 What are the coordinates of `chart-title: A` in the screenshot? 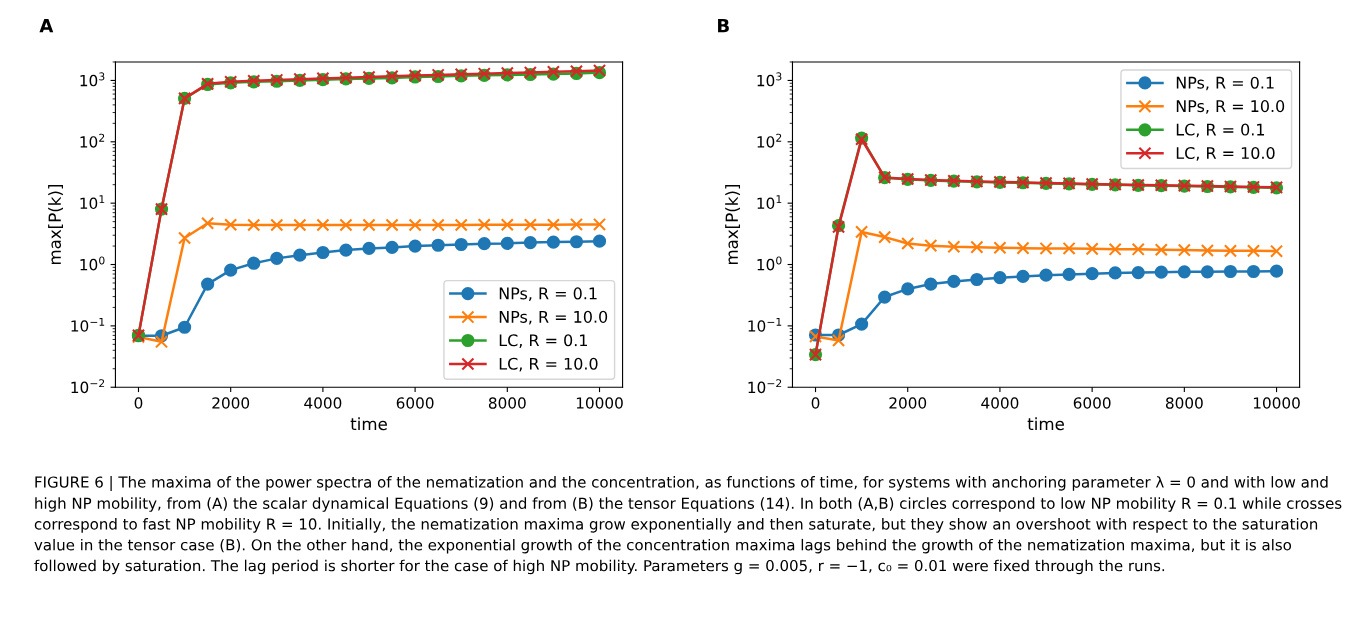 It's located at (46, 26).